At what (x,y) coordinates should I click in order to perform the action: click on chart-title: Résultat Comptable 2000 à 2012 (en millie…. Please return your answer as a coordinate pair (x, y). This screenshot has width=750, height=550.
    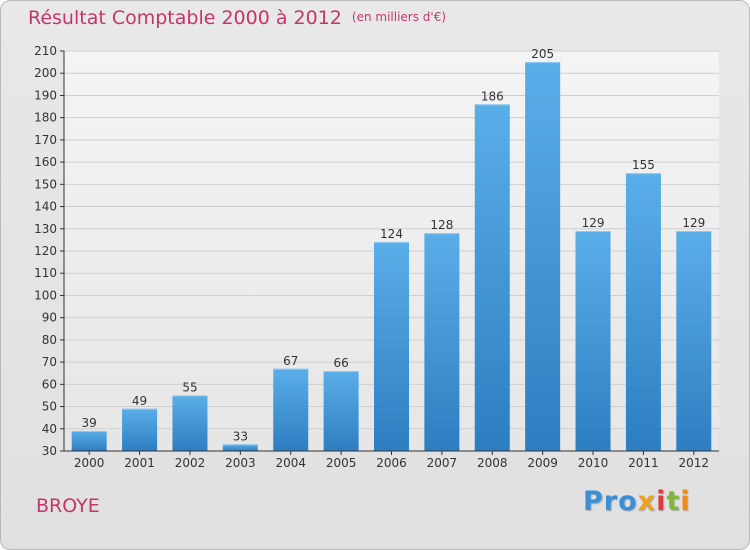
    Looking at the image, I should click on (237, 18).